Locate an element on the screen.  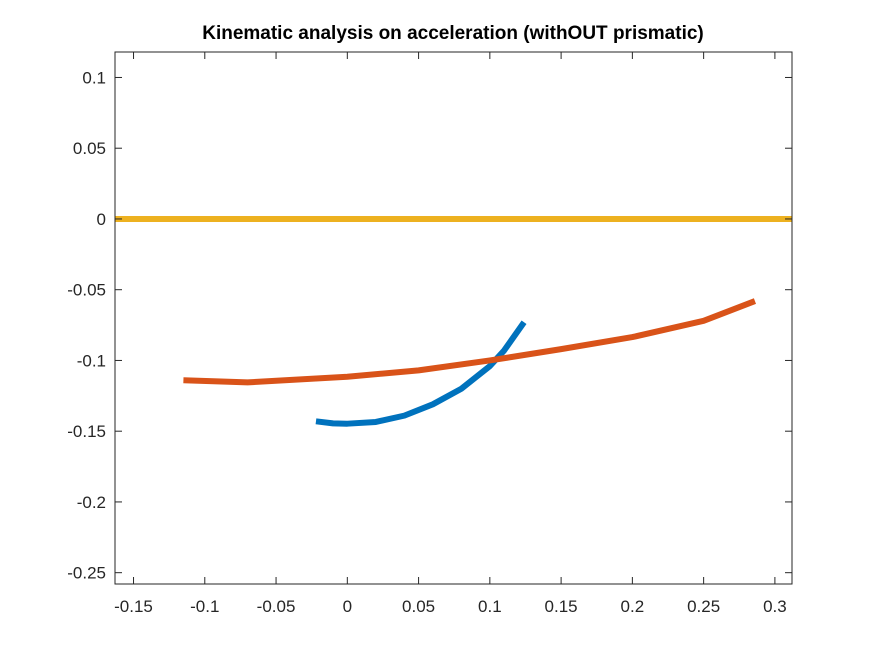
x-tick-label: 0.25 is located at coordinates (703, 606).